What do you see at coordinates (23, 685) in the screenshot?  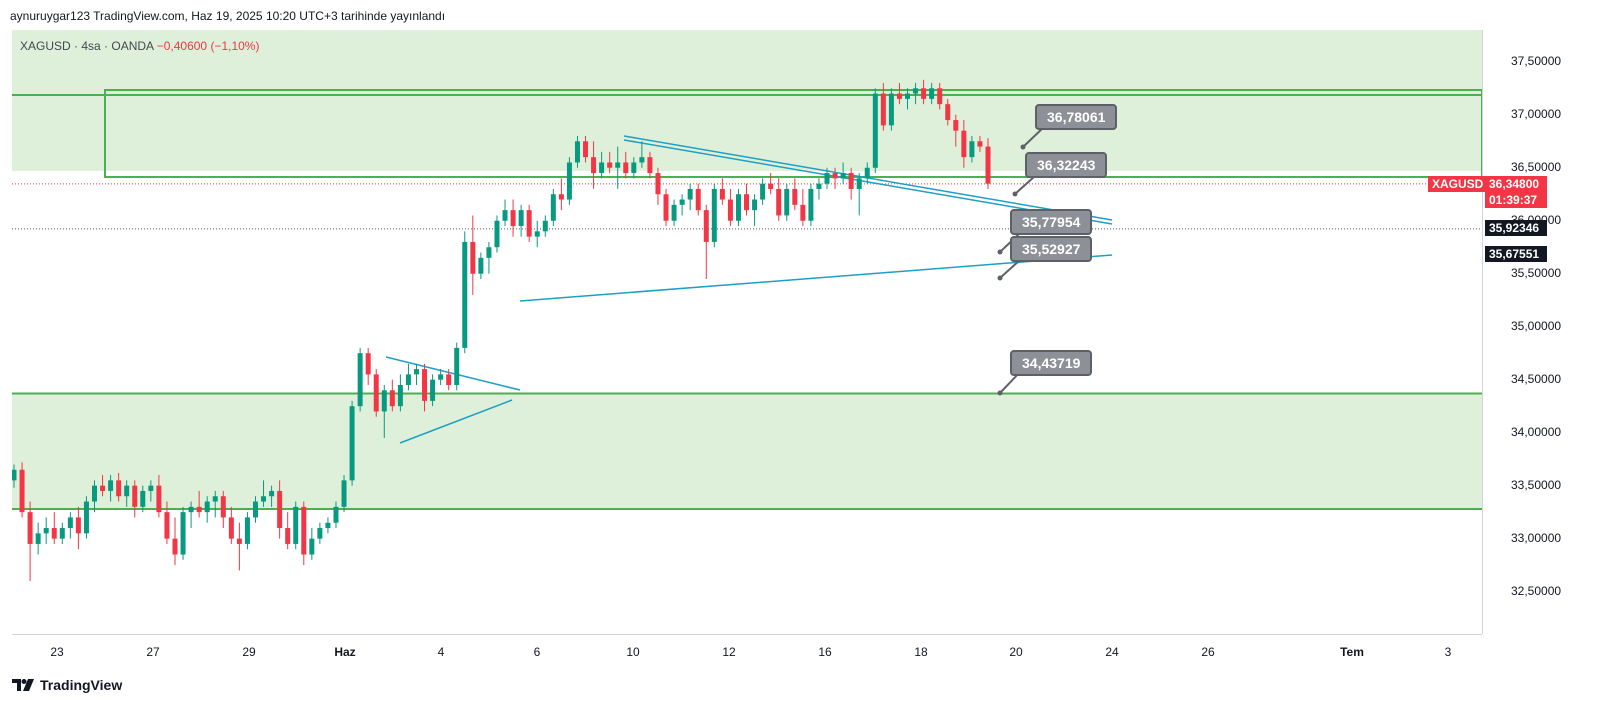 I see `tradingview-logo-icon` at bounding box center [23, 685].